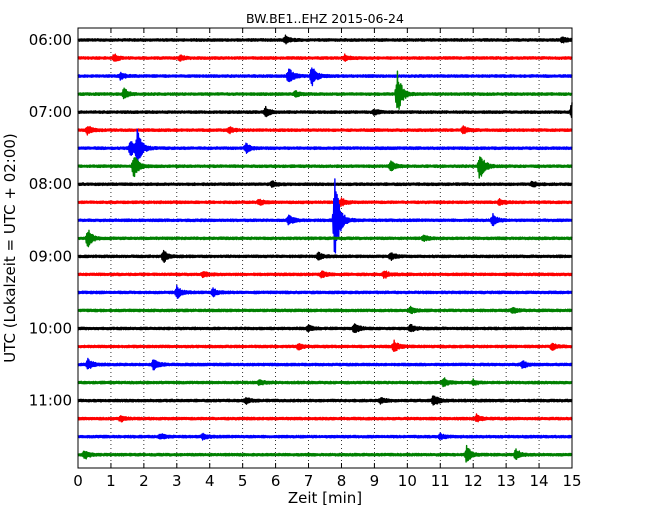 The width and height of the screenshot is (650, 520). Describe the element at coordinates (50, 40) in the screenshot. I see `y-tick-label: 06:00` at that location.